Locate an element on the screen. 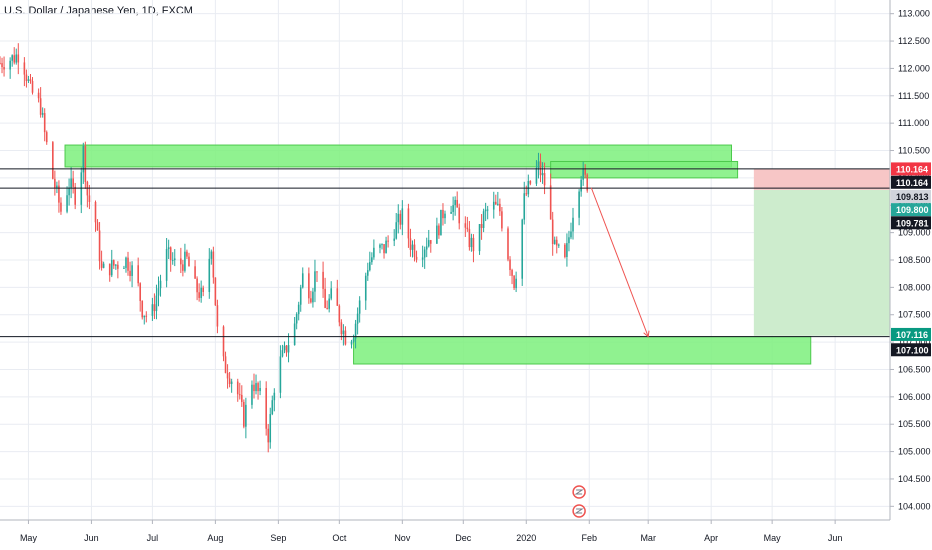 The height and width of the screenshot is (550, 932). price-tag-label: 109.800 is located at coordinates (912, 210).